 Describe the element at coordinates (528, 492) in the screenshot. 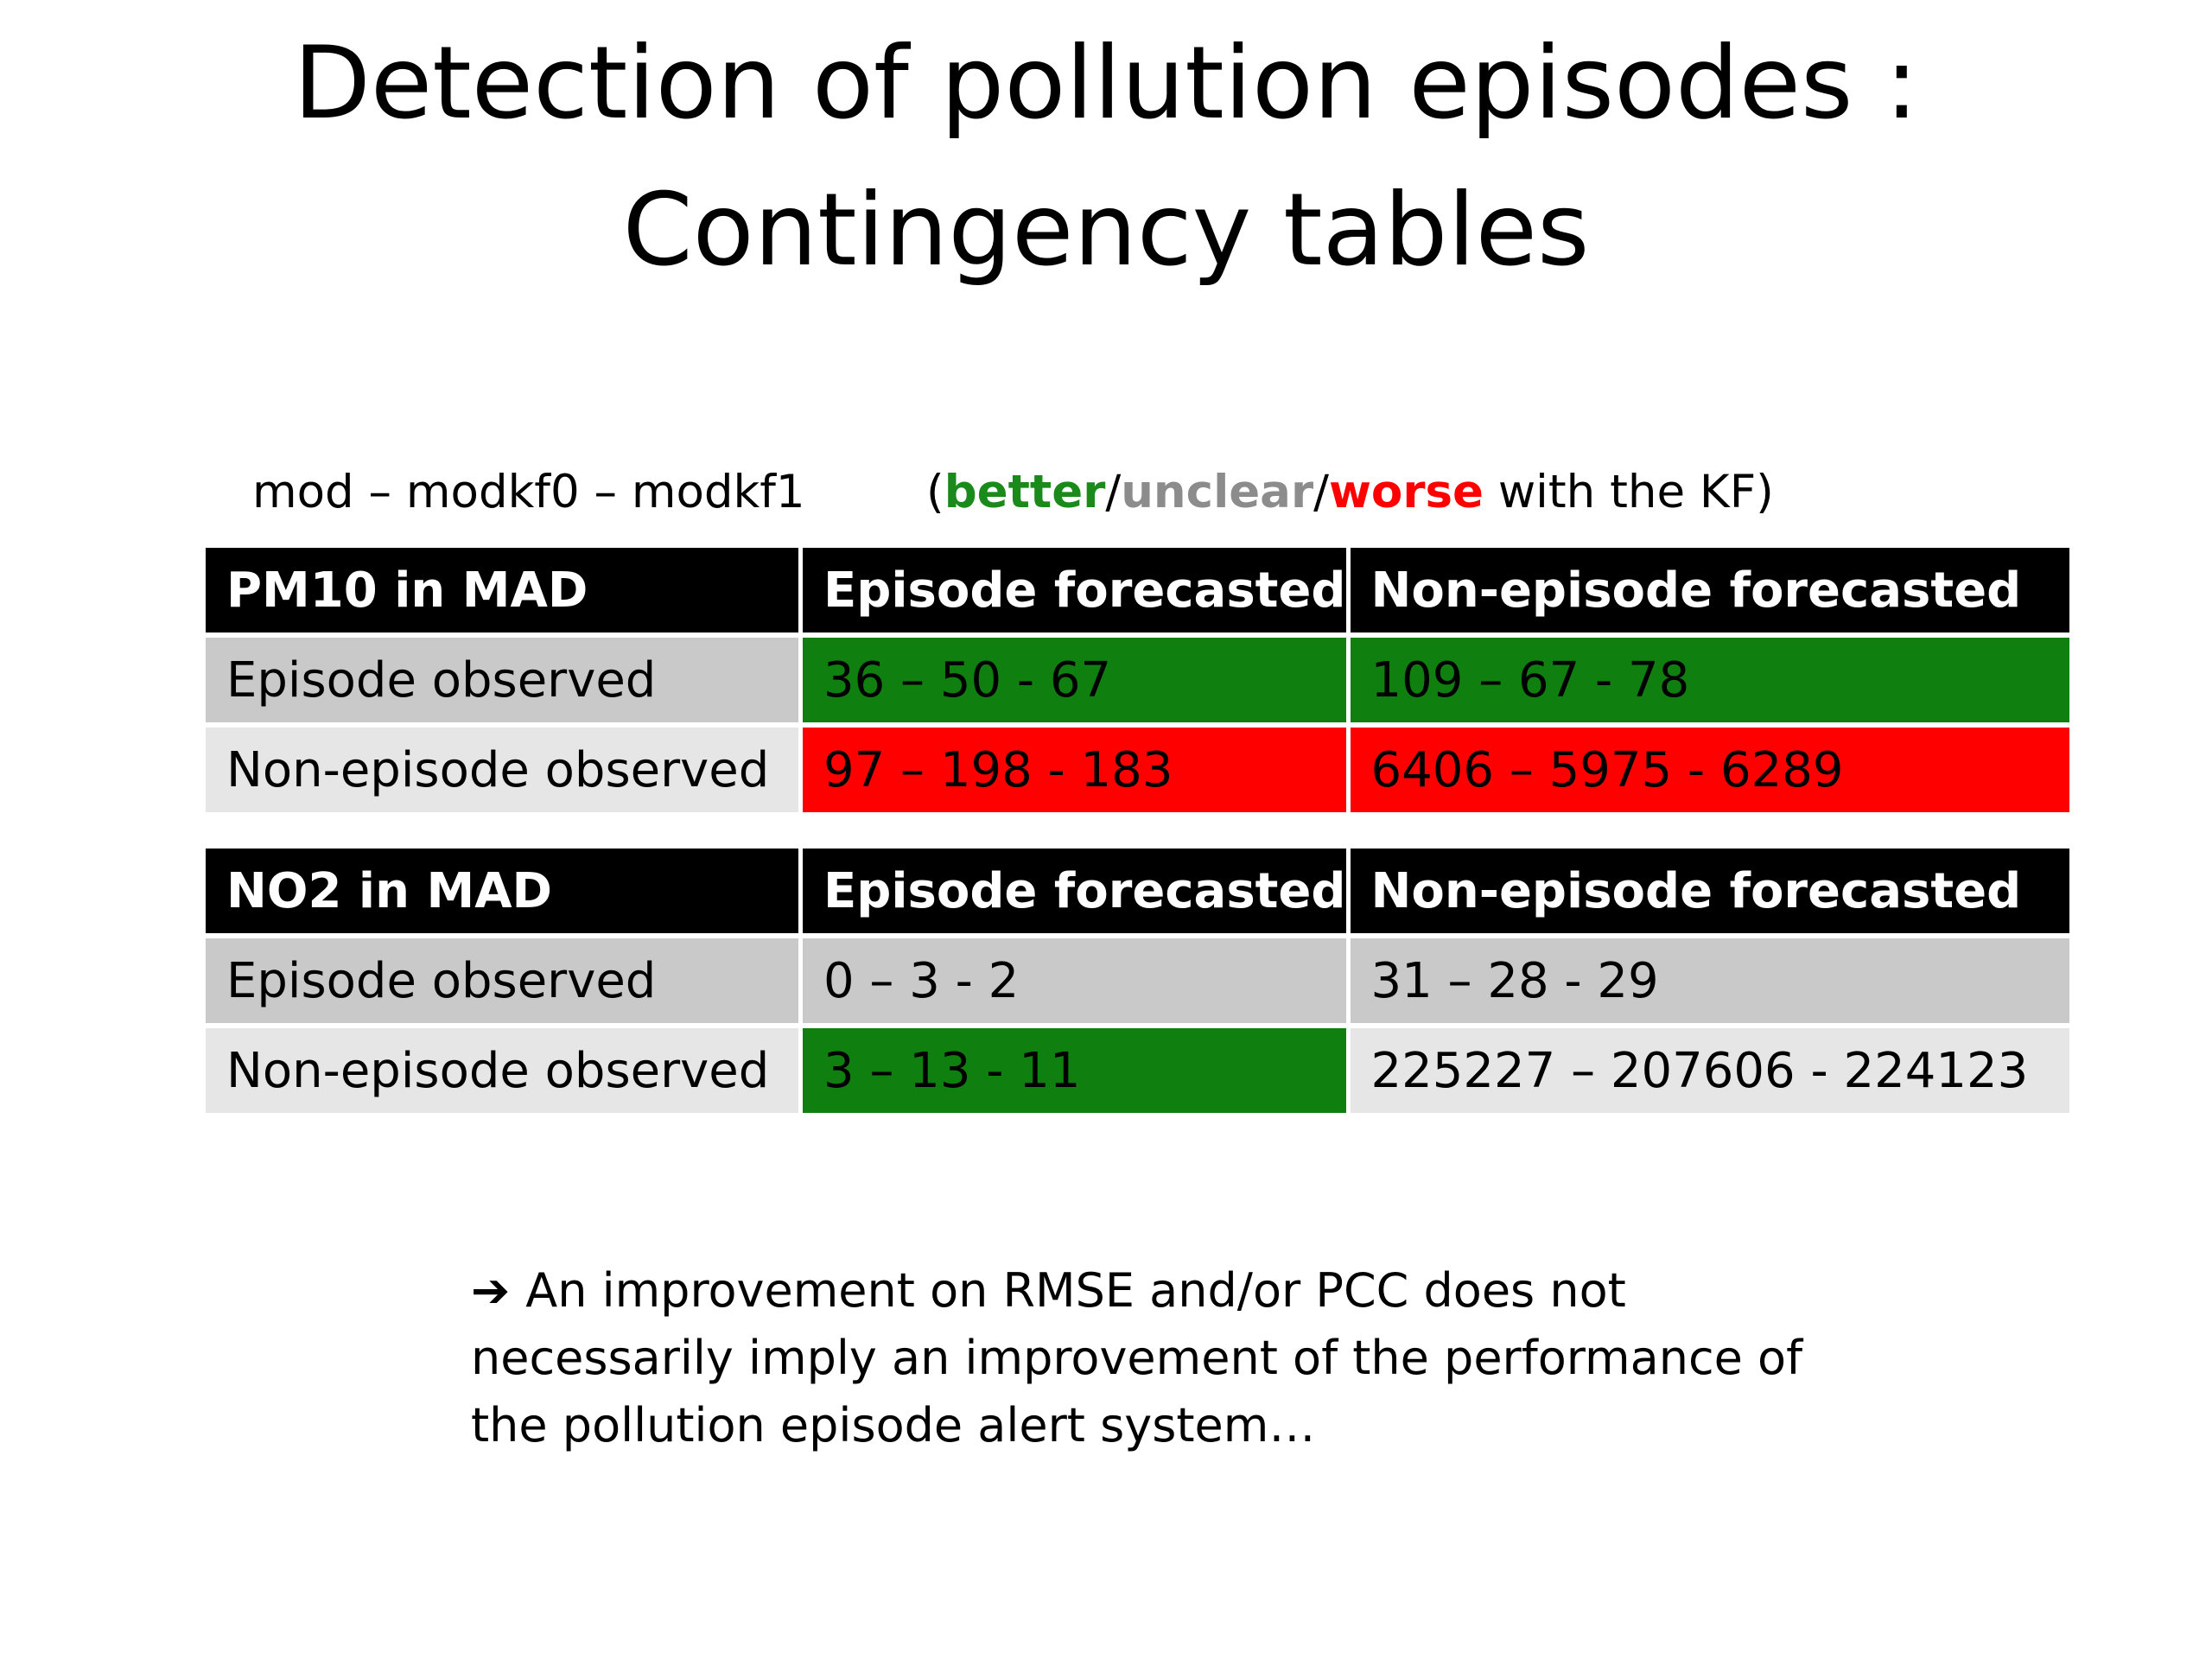

I see `legend-models: mod – modkf0 – modkf1` at that location.